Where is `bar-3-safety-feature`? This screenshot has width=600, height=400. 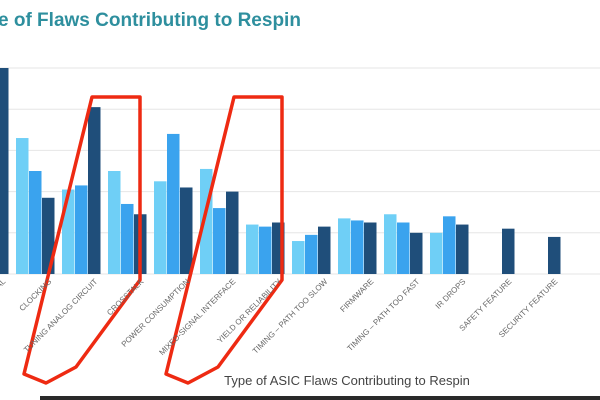
bar-3-safety-feature is located at coordinates (508, 251).